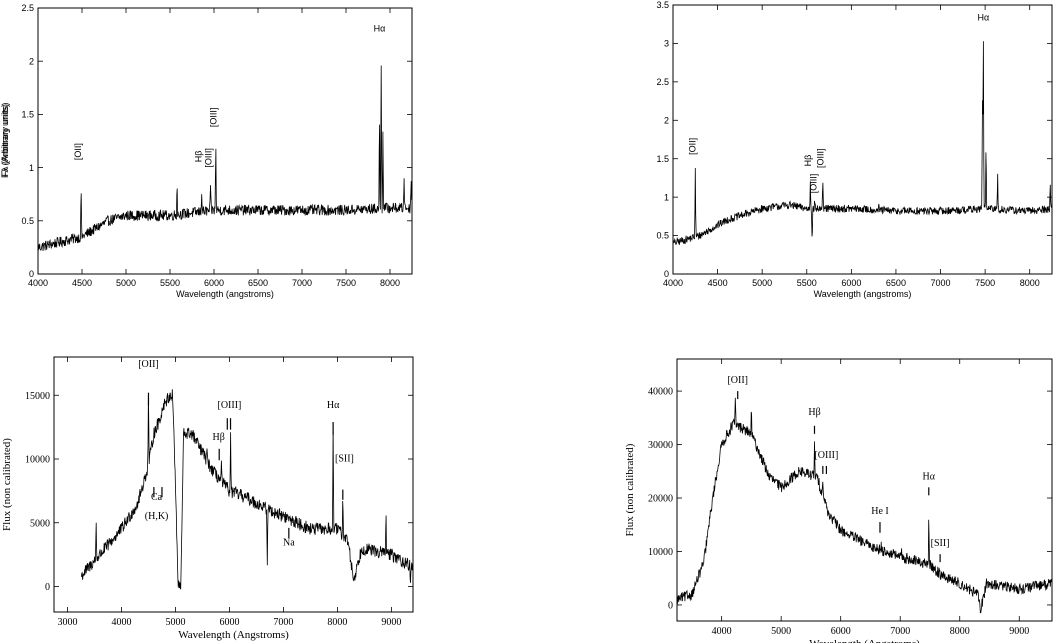 The height and width of the screenshot is (643, 1054). I want to click on line-annotation: (H,K), so click(157, 516).